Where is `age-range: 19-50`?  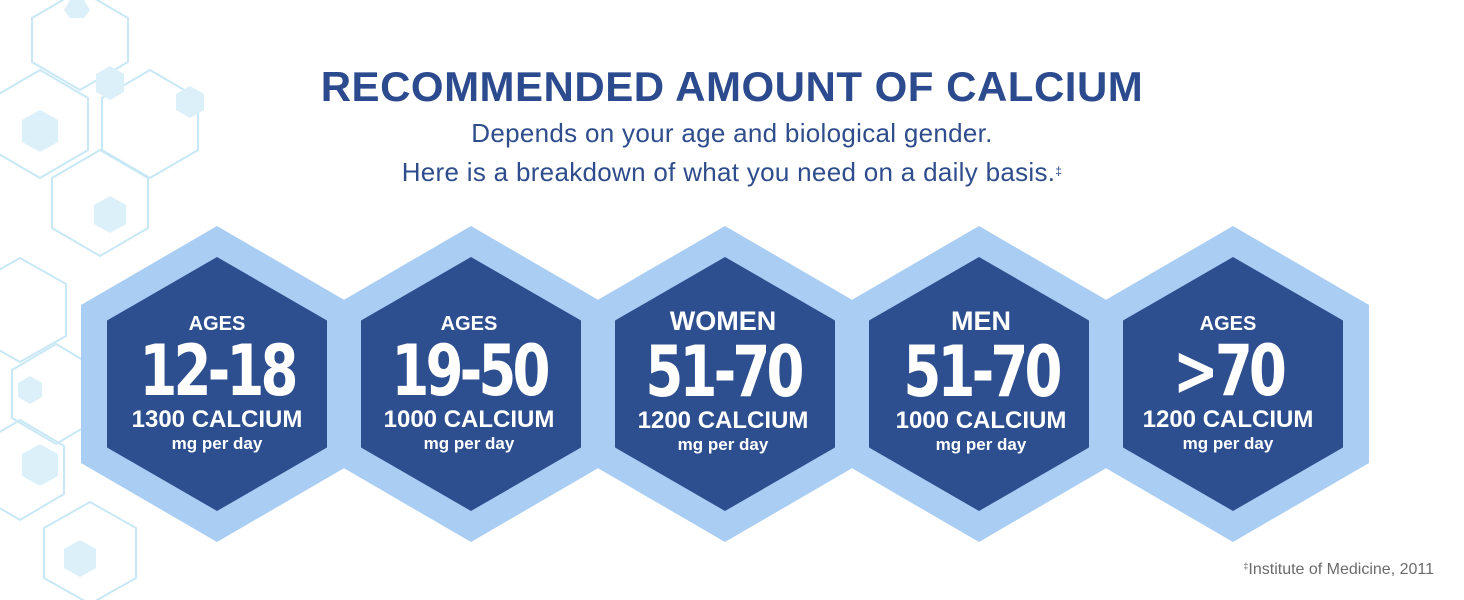 age-range: 19-50 is located at coordinates (470, 371).